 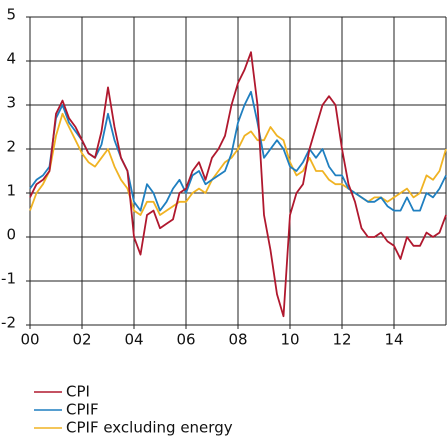 What do you see at coordinates (8, 279) in the screenshot?
I see `y-tick-label: -1` at bounding box center [8, 279].